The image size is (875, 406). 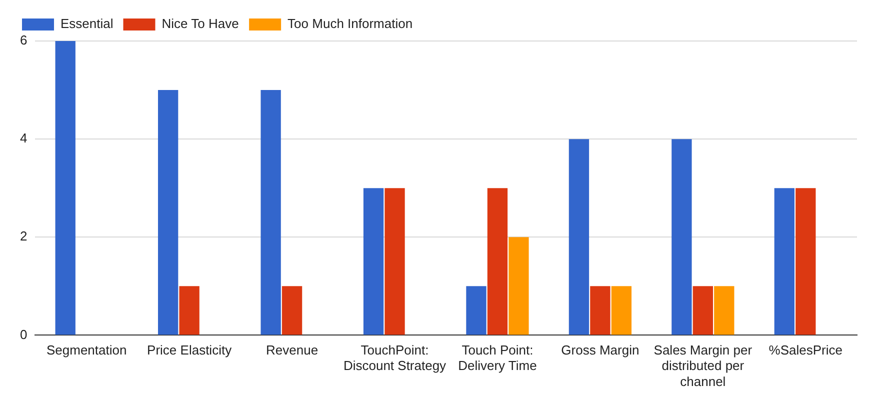 I want to click on y-tick-label: 2, so click(x=24, y=236).